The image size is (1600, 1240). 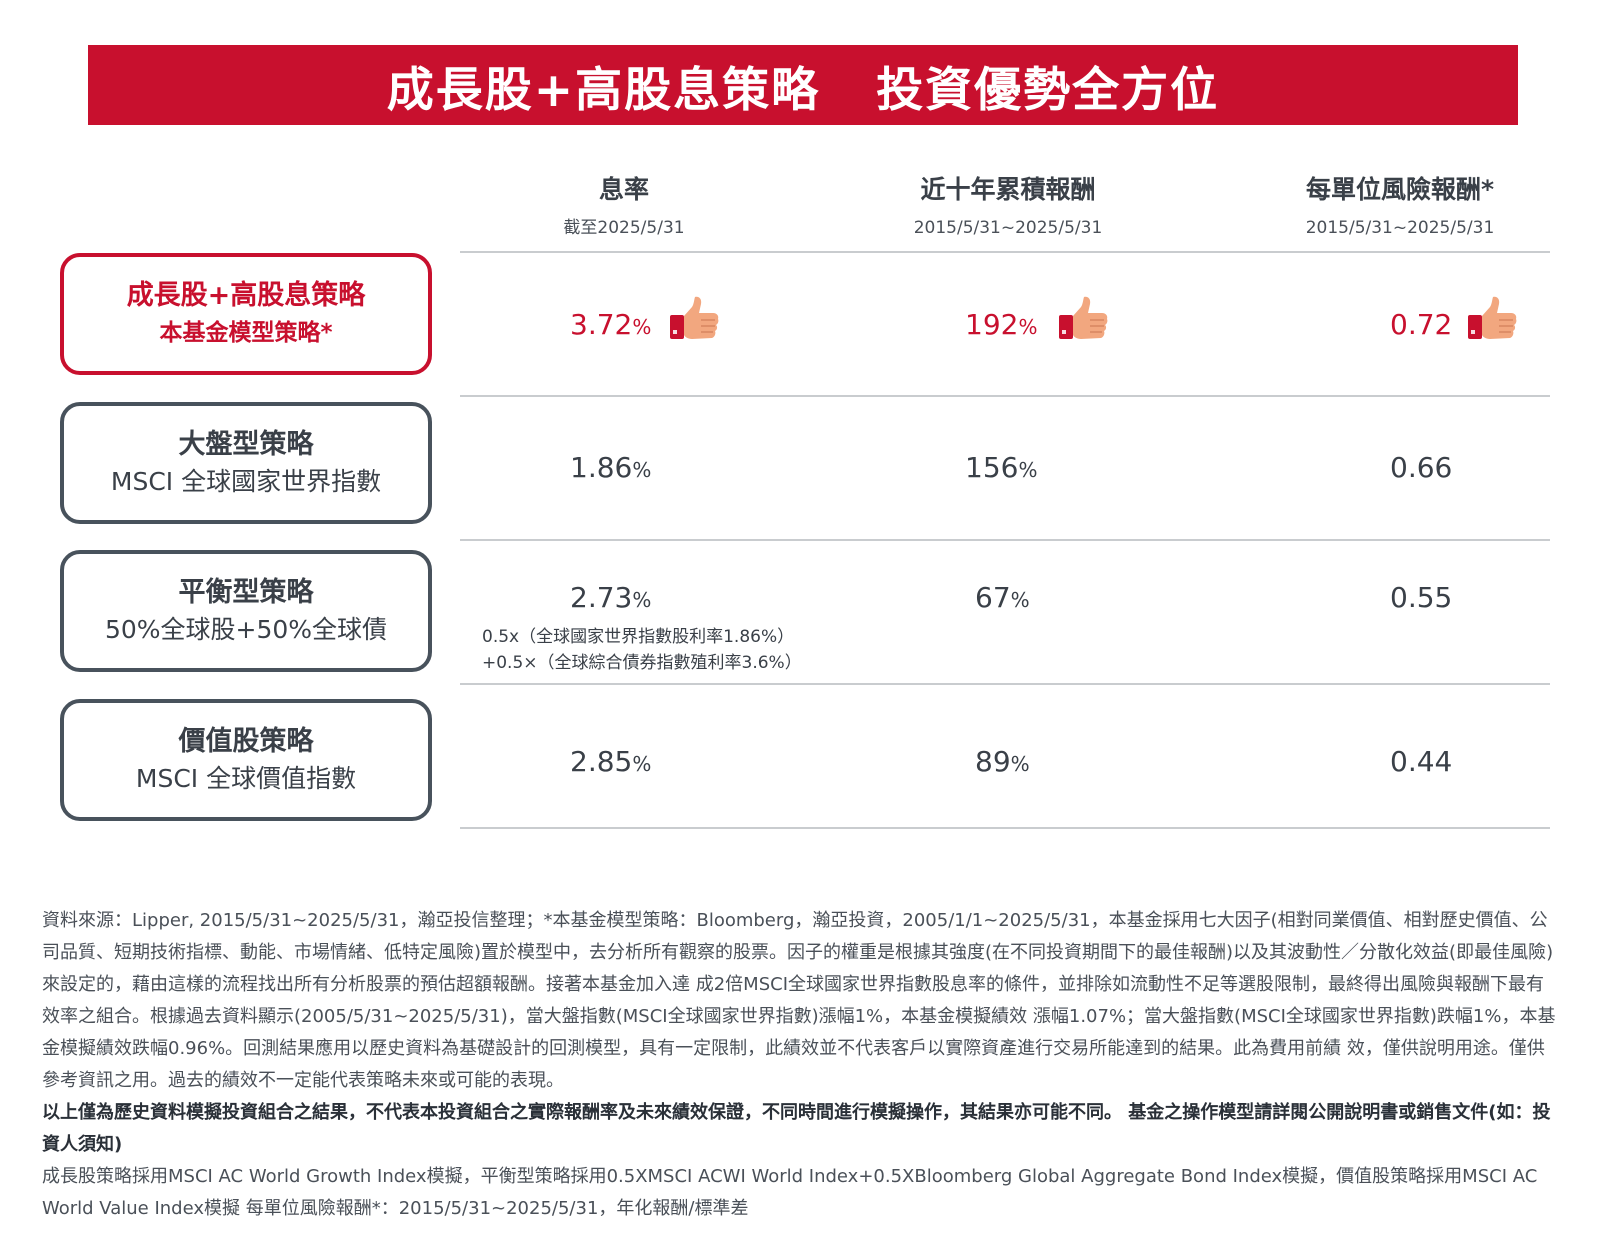 I want to click on cumulative-return-value: 192%, so click(x=1001, y=324).